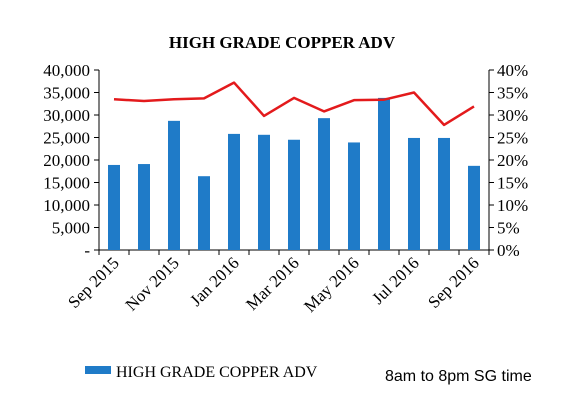  Describe the element at coordinates (512, 70) in the screenshot. I see `y-tick-label-right: 40%` at that location.